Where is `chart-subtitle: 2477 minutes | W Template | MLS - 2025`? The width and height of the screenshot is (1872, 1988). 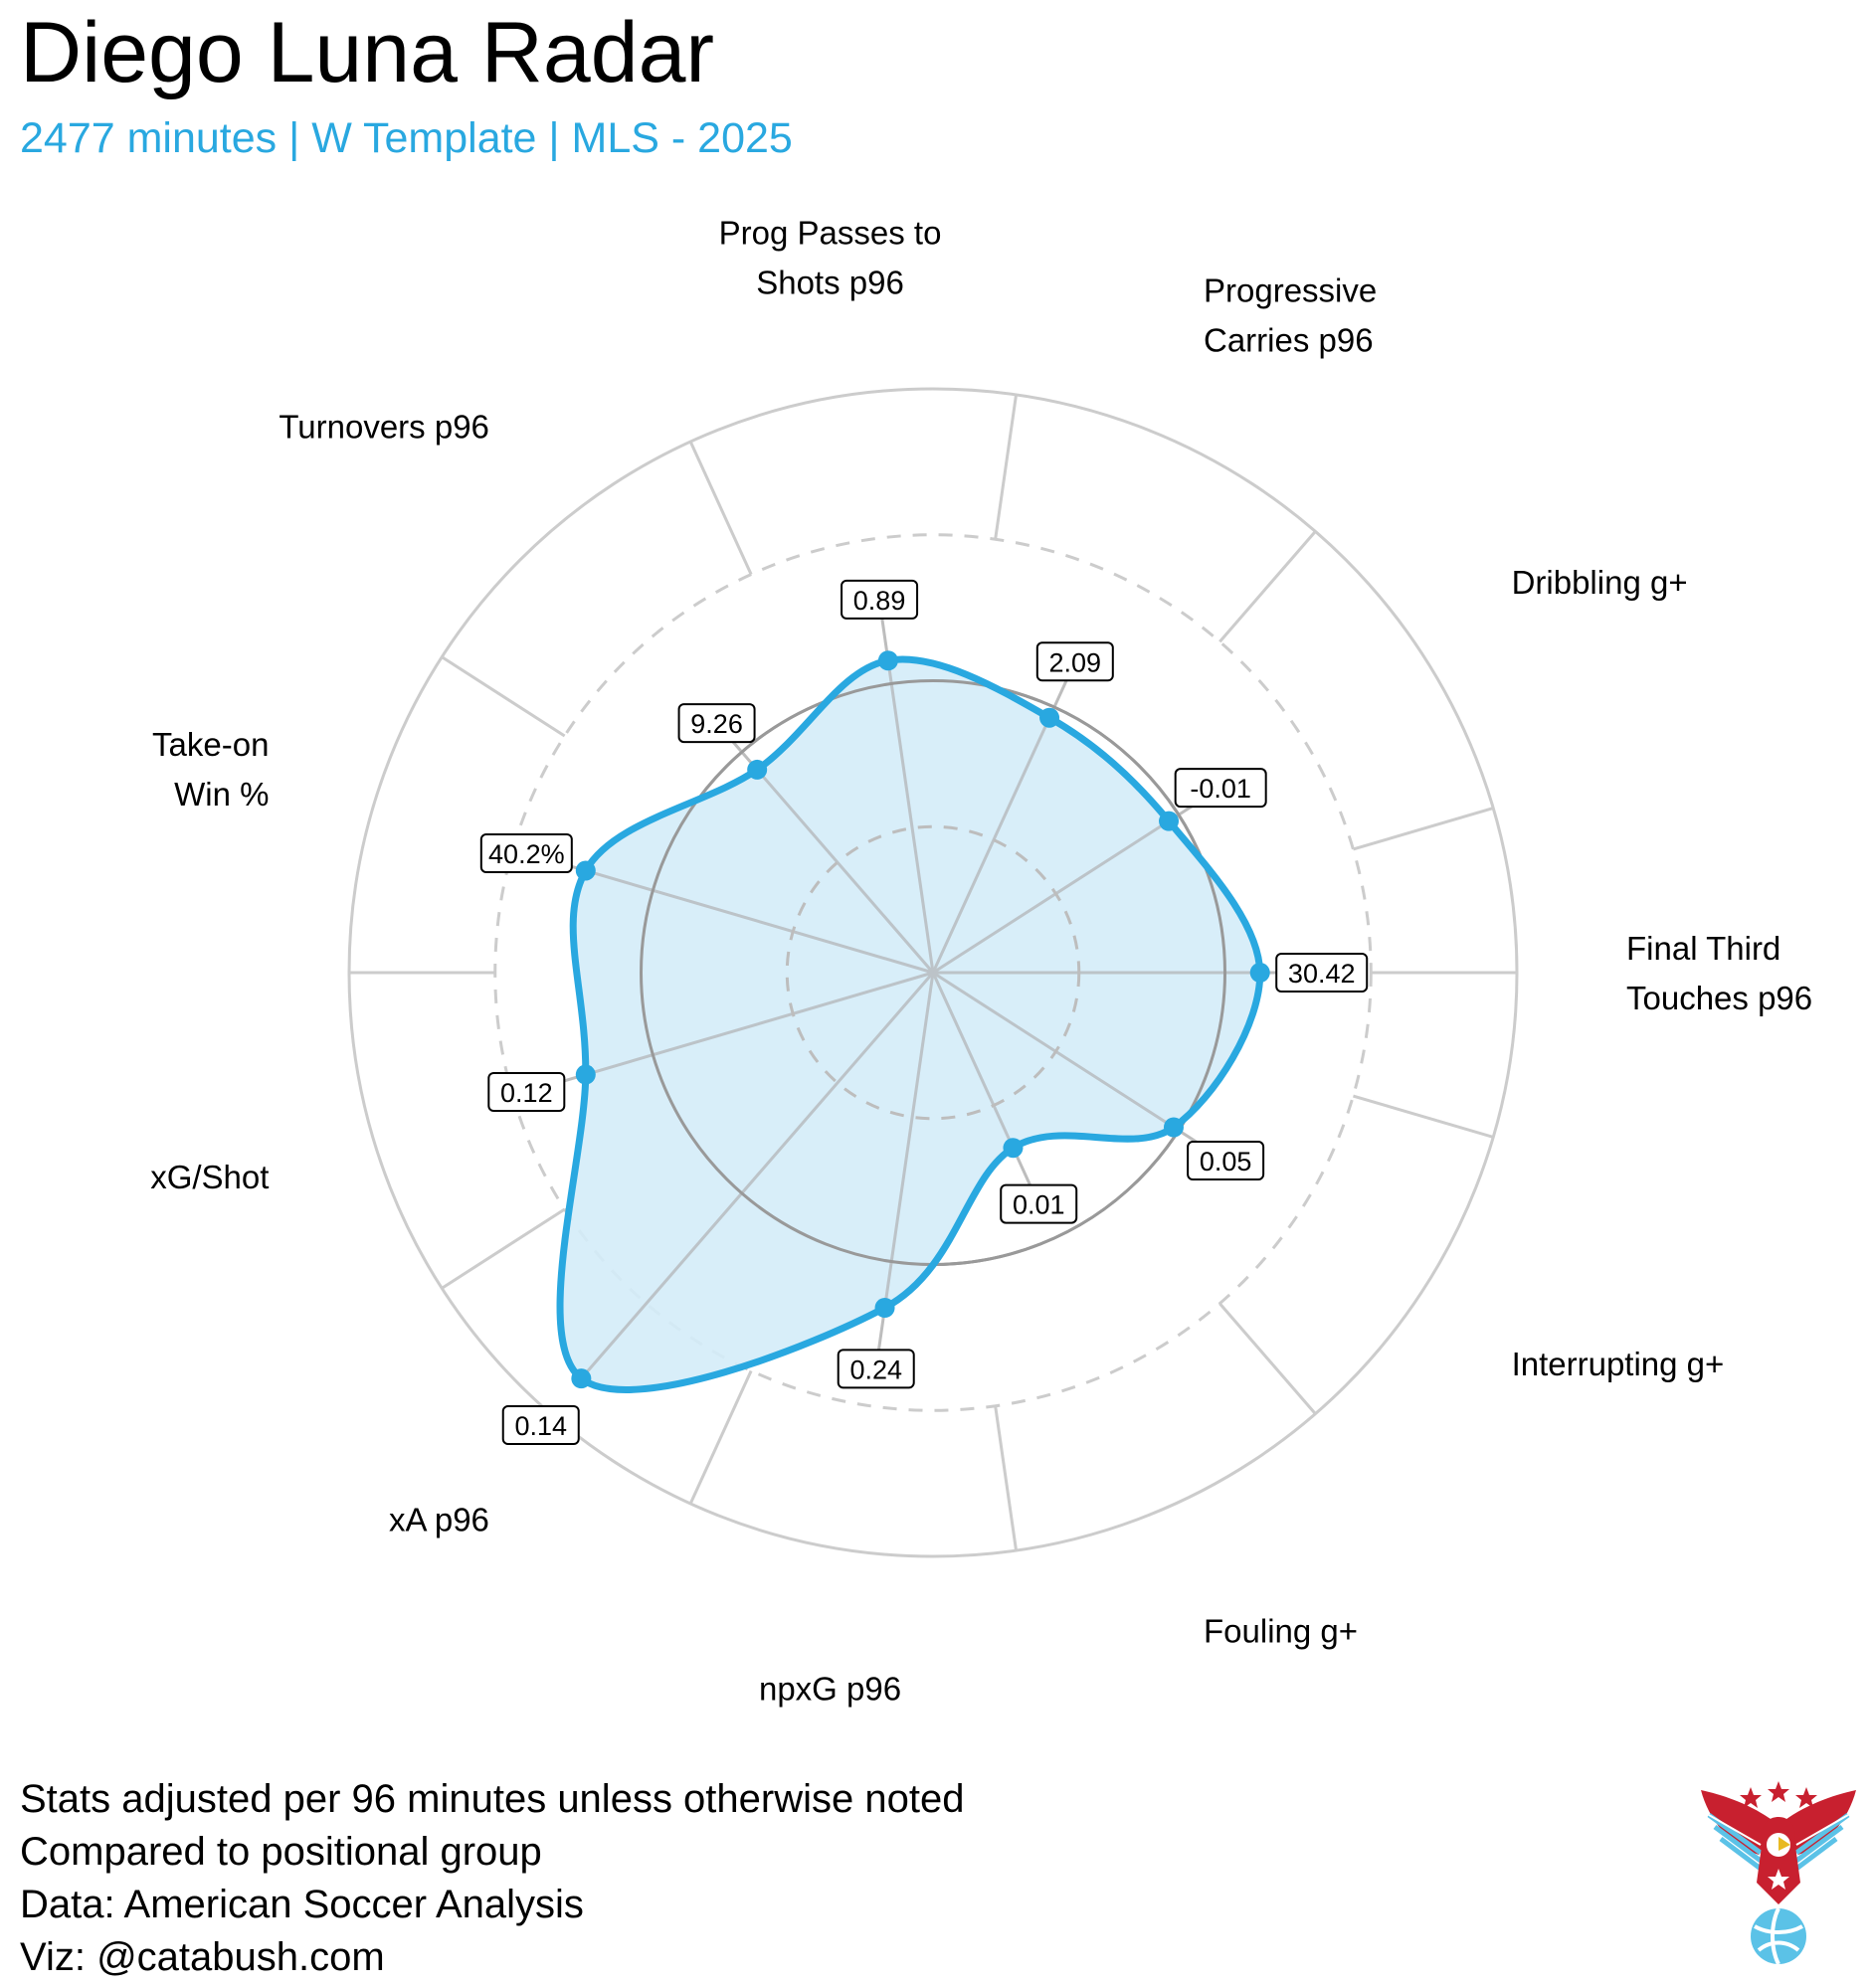
chart-subtitle: 2477 minutes | W Template | MLS - 2025 is located at coordinates (406, 138).